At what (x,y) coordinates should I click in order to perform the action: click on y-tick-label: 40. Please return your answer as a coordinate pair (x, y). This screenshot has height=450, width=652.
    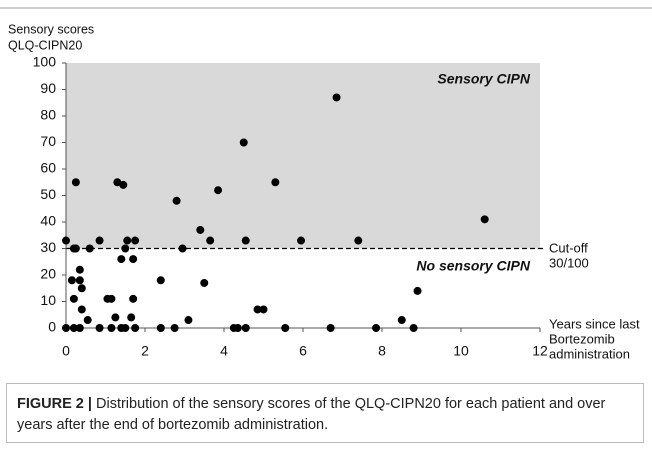
    Looking at the image, I should click on (48, 221).